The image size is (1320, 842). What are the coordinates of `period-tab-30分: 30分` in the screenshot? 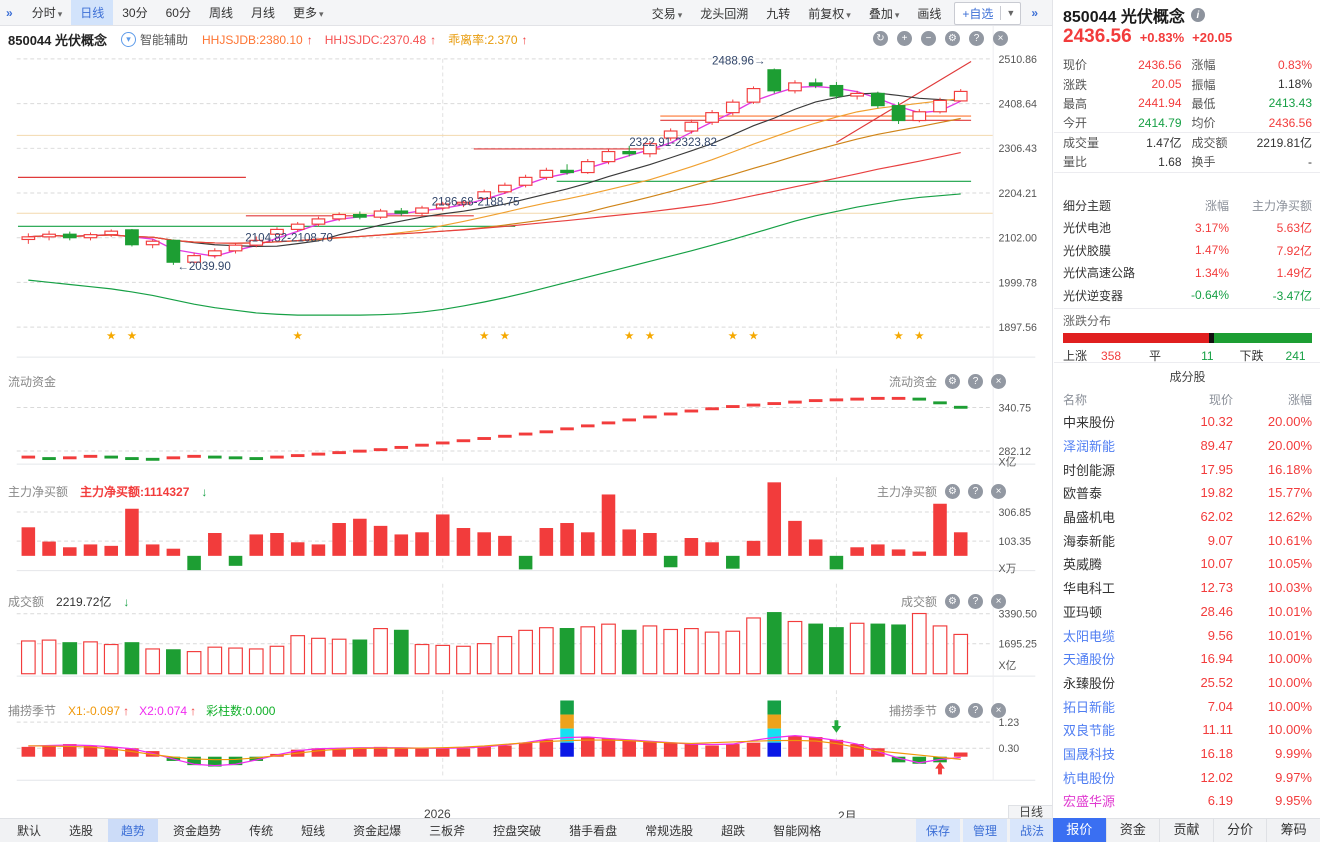 It's located at (135, 13).